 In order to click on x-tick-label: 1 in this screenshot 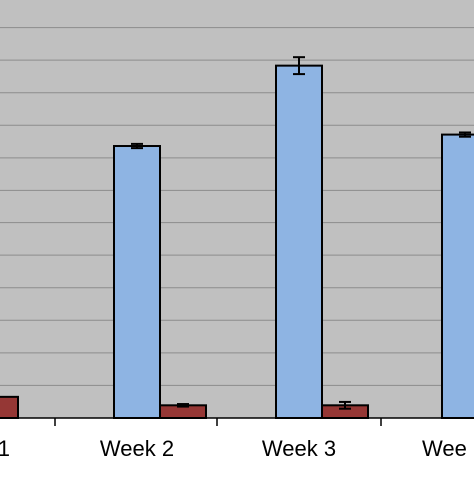, I will do `click(5, 448)`.